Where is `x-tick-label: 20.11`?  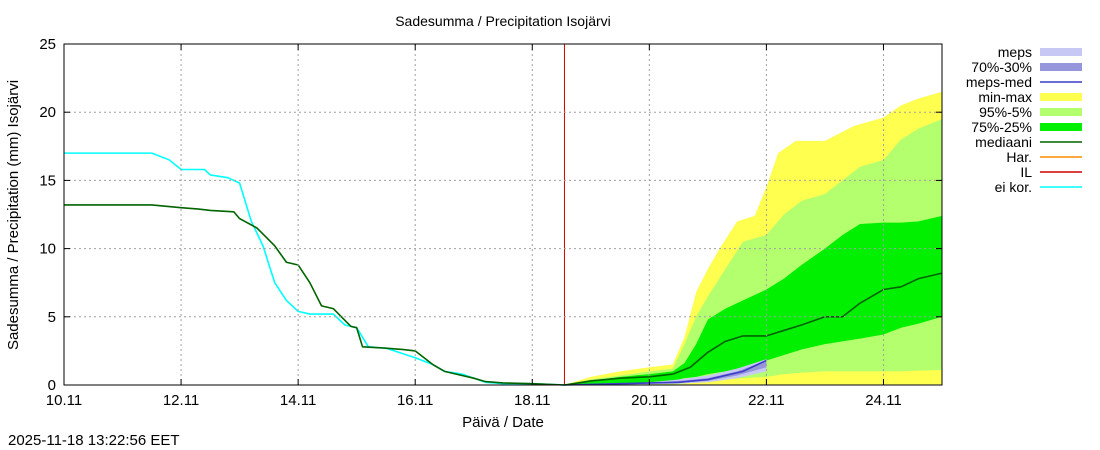
x-tick-label: 20.11 is located at coordinates (649, 400).